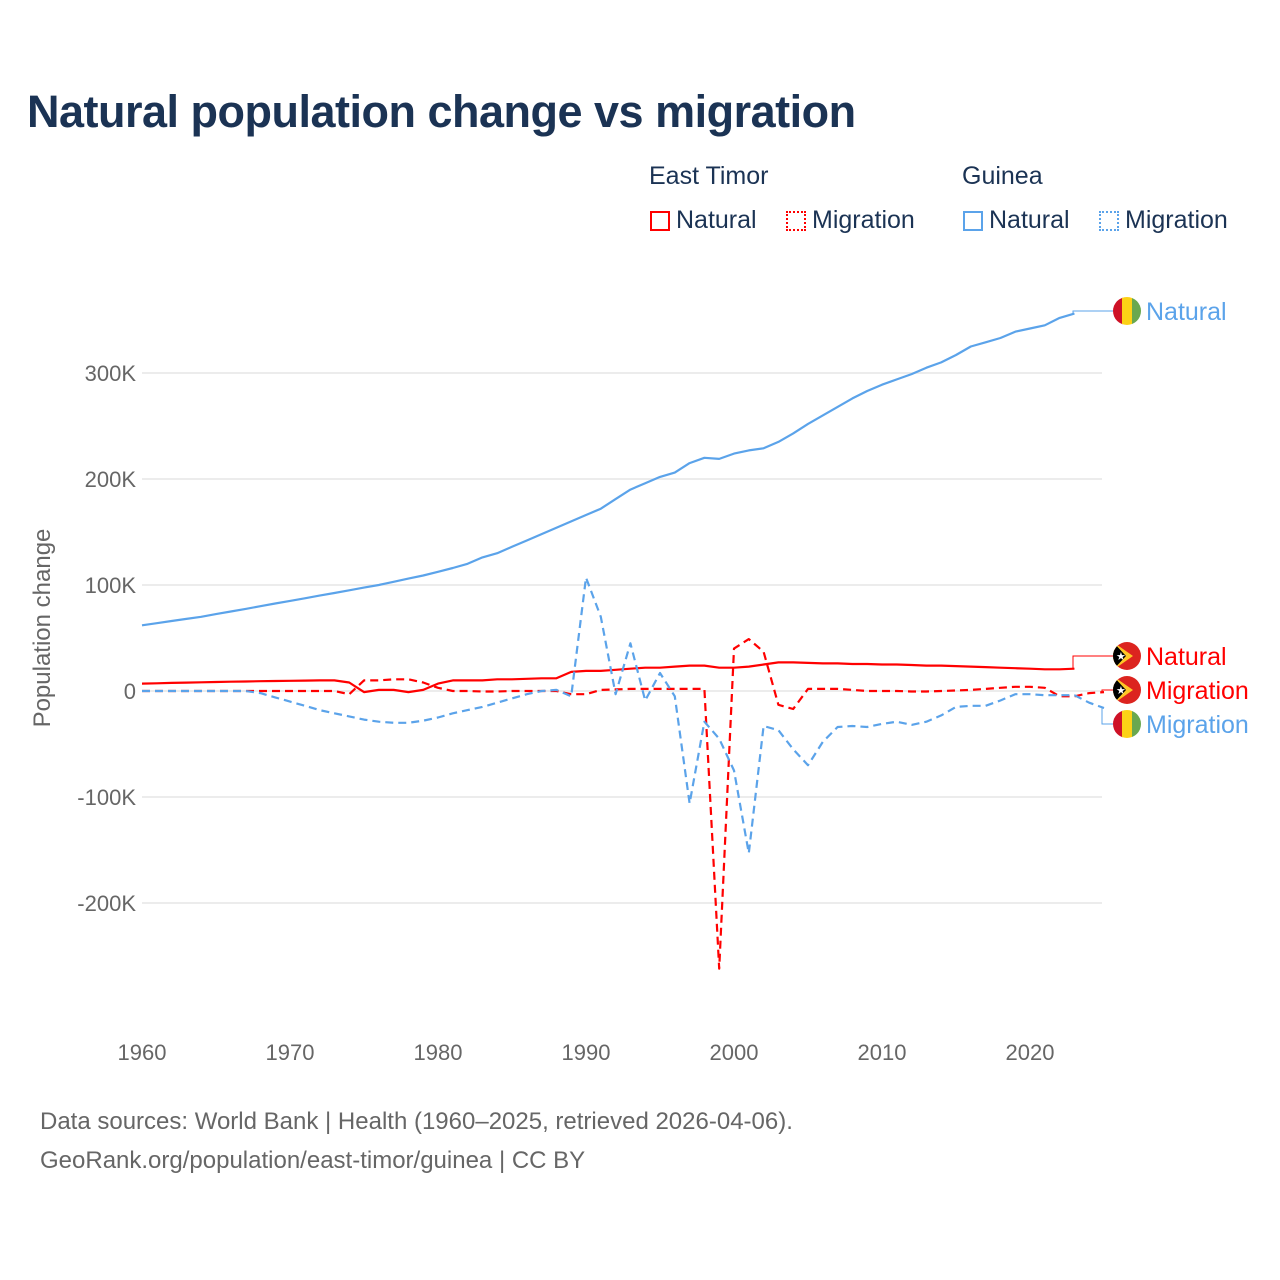  I want to click on guinea-flag-icon, so click(1127, 311).